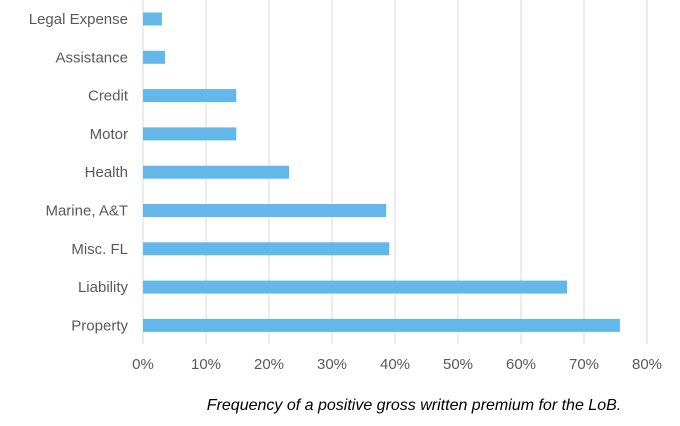 The width and height of the screenshot is (680, 426). What do you see at coordinates (103, 287) in the screenshot?
I see `category-label: Liability` at bounding box center [103, 287].